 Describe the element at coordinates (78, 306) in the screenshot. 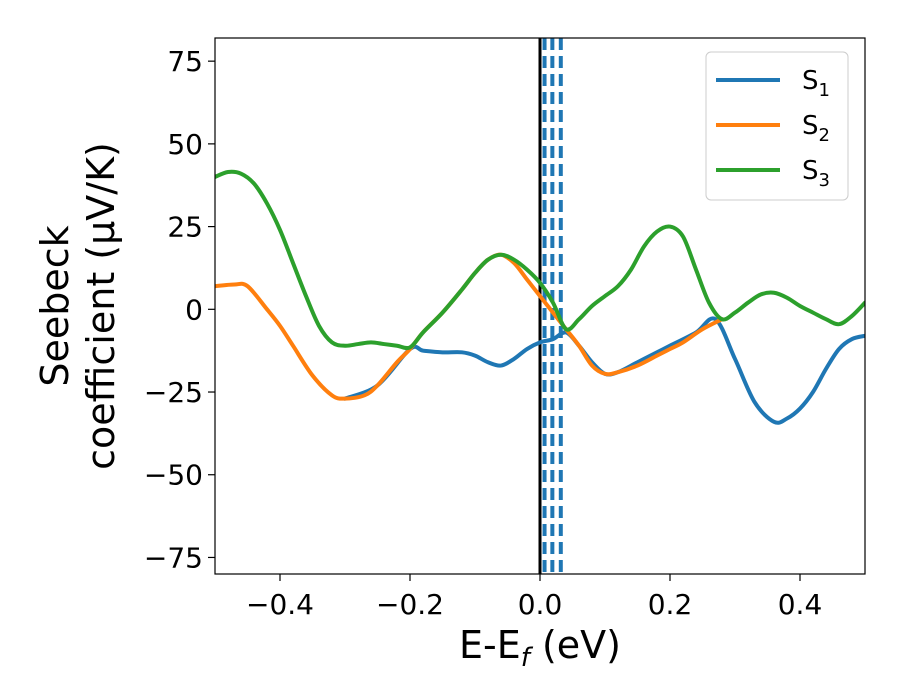

I see `y-axis-label: Seebeck coefficient (μV/K)` at that location.